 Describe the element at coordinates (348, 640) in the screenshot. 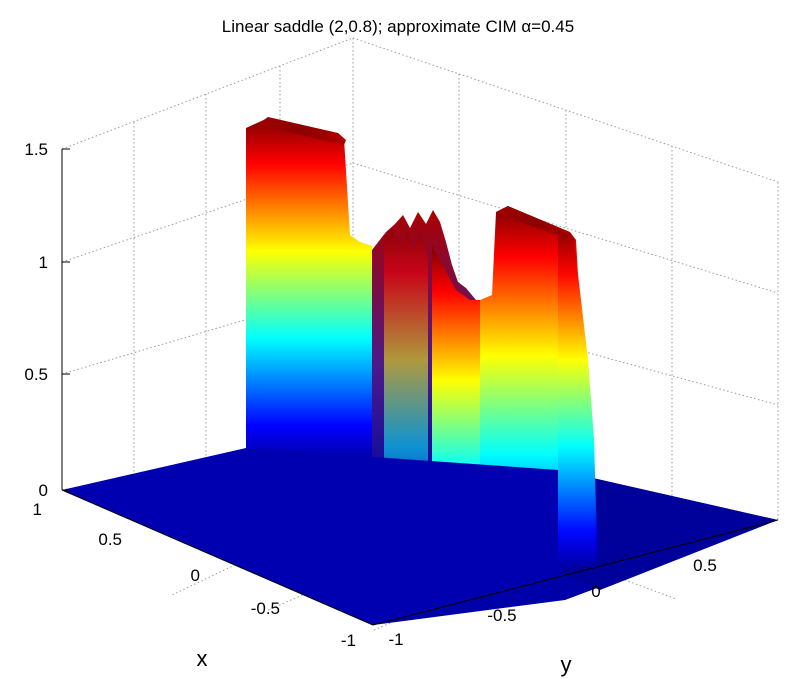

I see `x-tick-label: -1` at that location.